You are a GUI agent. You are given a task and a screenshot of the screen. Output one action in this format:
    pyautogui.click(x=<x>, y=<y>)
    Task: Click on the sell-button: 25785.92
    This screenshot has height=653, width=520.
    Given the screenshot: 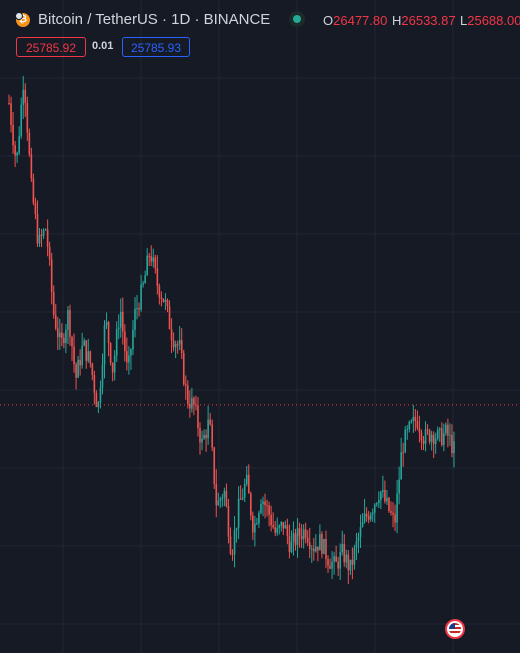 What is the action you would take?
    pyautogui.click(x=51, y=47)
    